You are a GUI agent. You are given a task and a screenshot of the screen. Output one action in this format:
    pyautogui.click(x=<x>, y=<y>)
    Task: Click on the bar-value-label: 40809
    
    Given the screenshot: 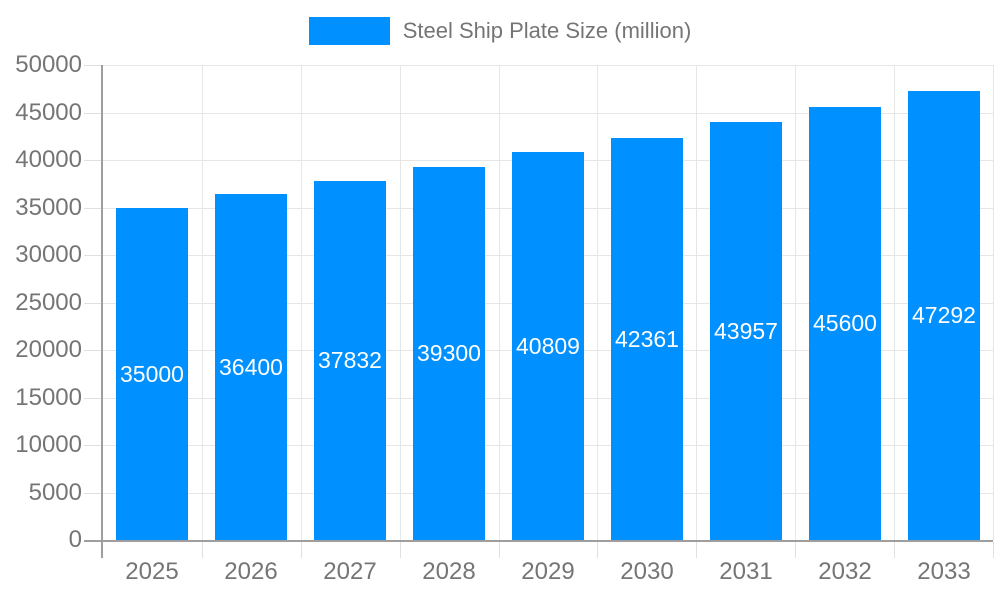 What is the action you would take?
    pyautogui.click(x=548, y=346)
    